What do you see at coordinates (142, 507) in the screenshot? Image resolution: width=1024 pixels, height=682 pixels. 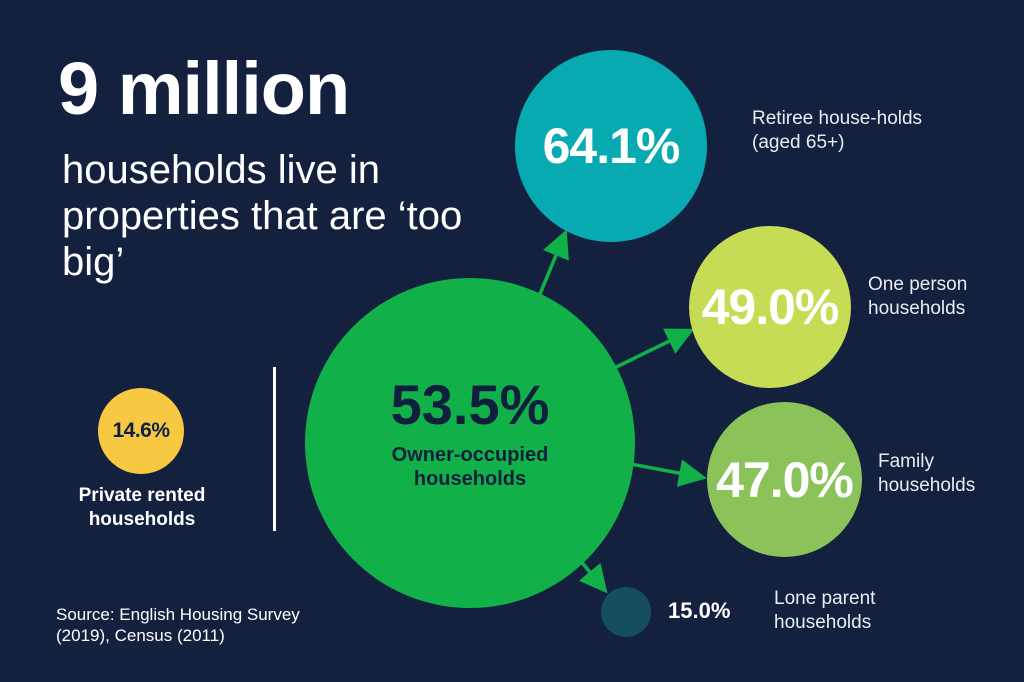 I see `private-rented-label: Private rented households` at bounding box center [142, 507].